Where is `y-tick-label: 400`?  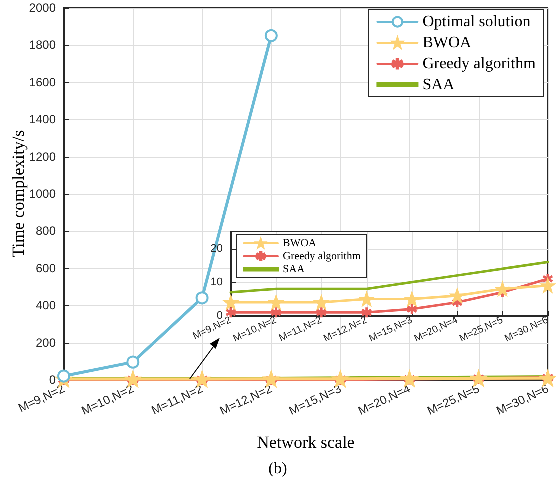 y-tick-label: 400 is located at coordinates (46, 305).